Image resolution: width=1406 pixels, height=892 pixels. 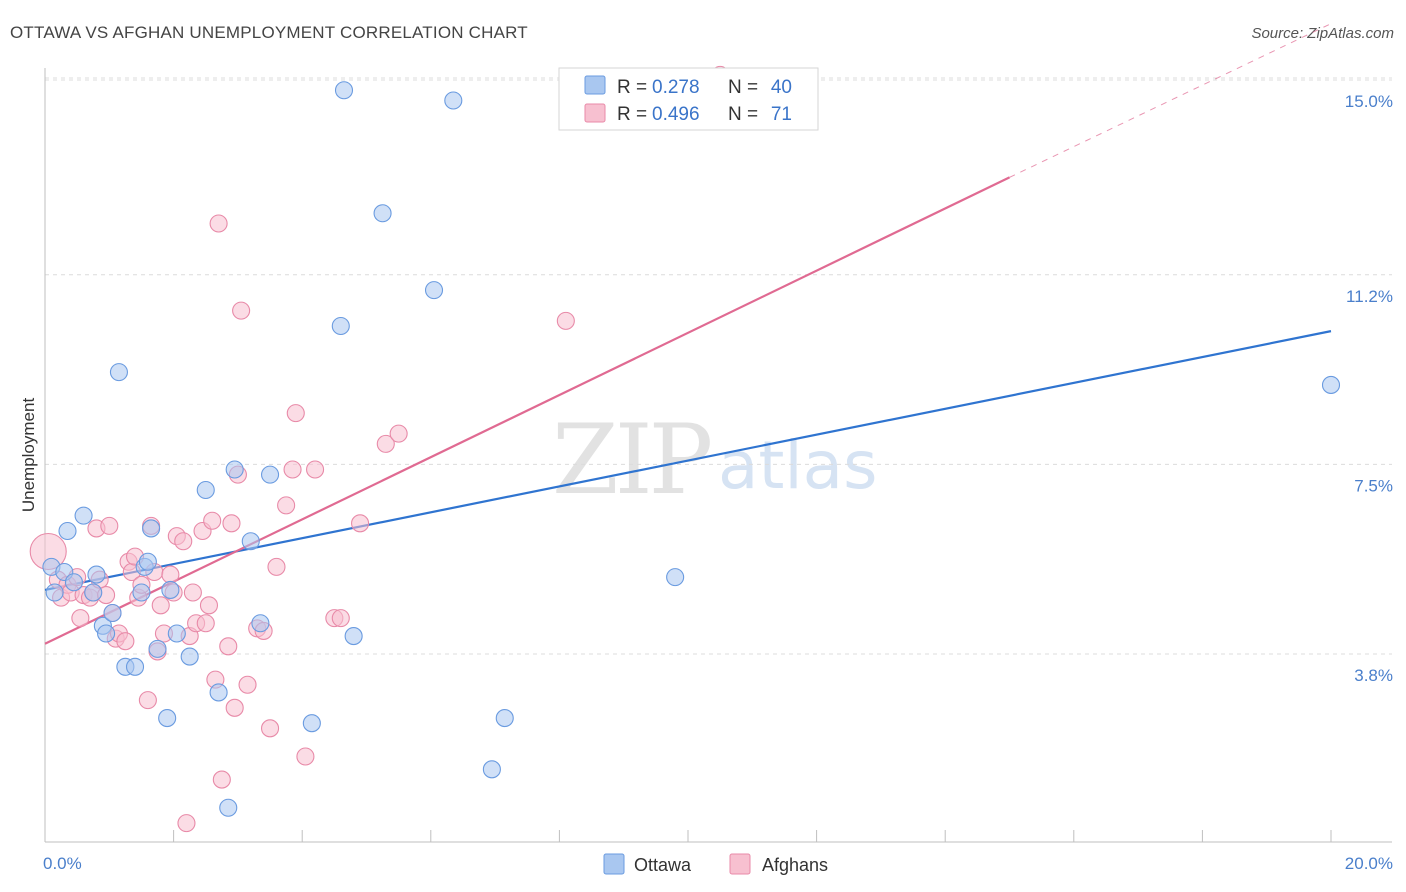 I want to click on y-tick-label-2: 11.2%, so click(x=1369, y=296).